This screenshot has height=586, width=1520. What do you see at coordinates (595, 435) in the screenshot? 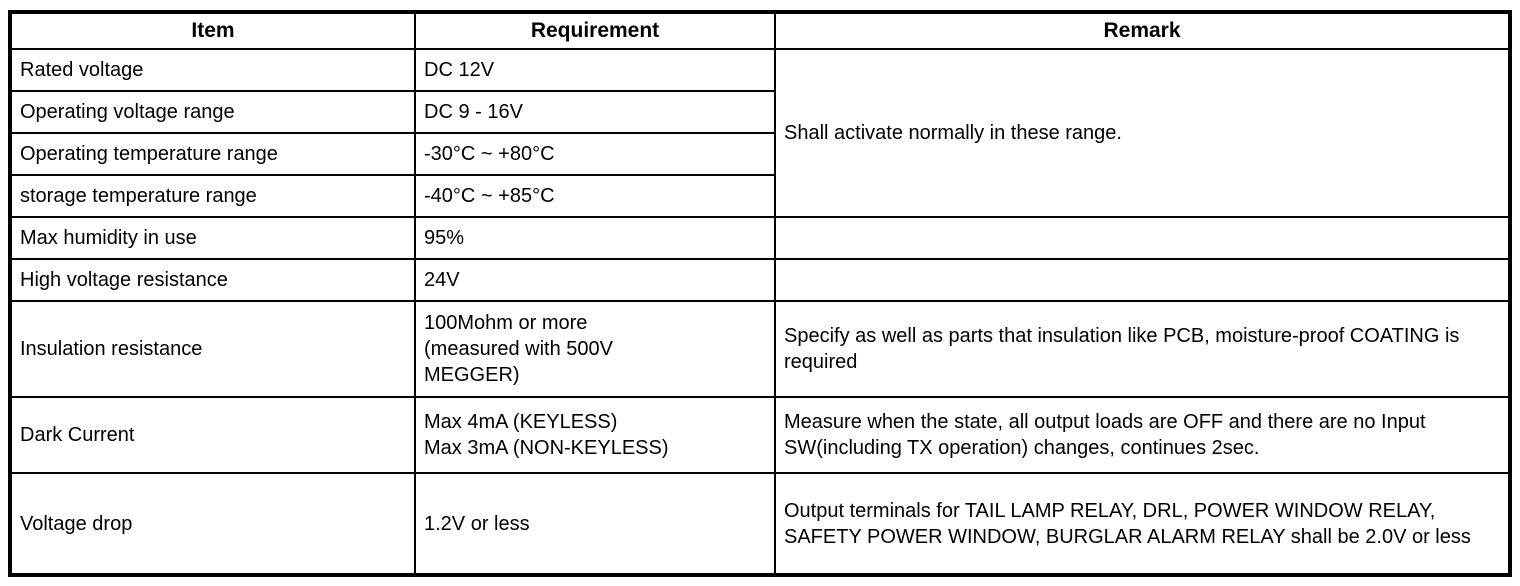
I see `requirement-cell: Max 4mA (KEYLESS) Max 3mA (NON-KEYLESS)` at bounding box center [595, 435].